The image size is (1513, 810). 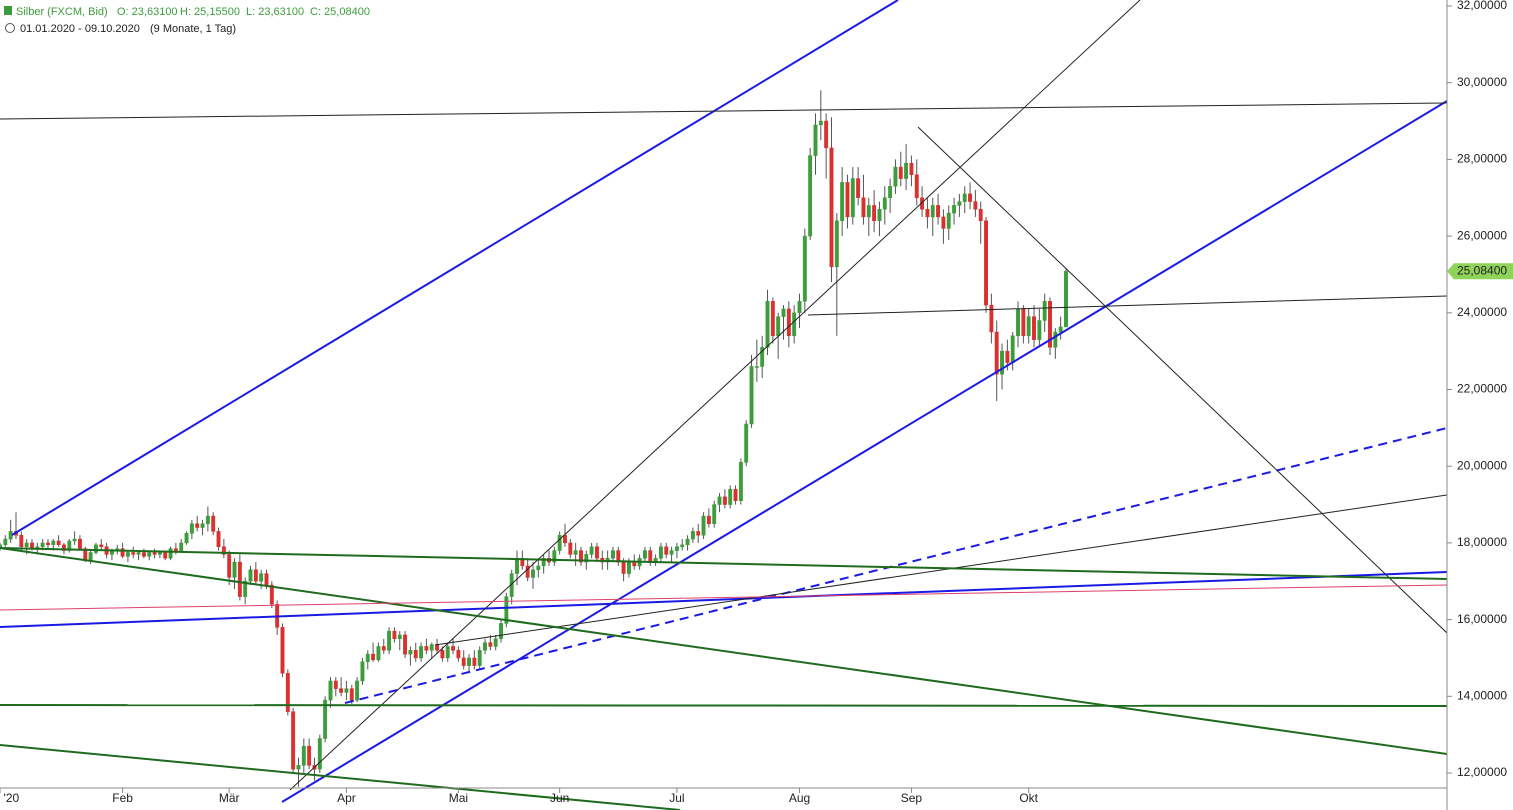 What do you see at coordinates (1482, 772) in the screenshot?
I see `y-tick-label: 12,00000` at bounding box center [1482, 772].